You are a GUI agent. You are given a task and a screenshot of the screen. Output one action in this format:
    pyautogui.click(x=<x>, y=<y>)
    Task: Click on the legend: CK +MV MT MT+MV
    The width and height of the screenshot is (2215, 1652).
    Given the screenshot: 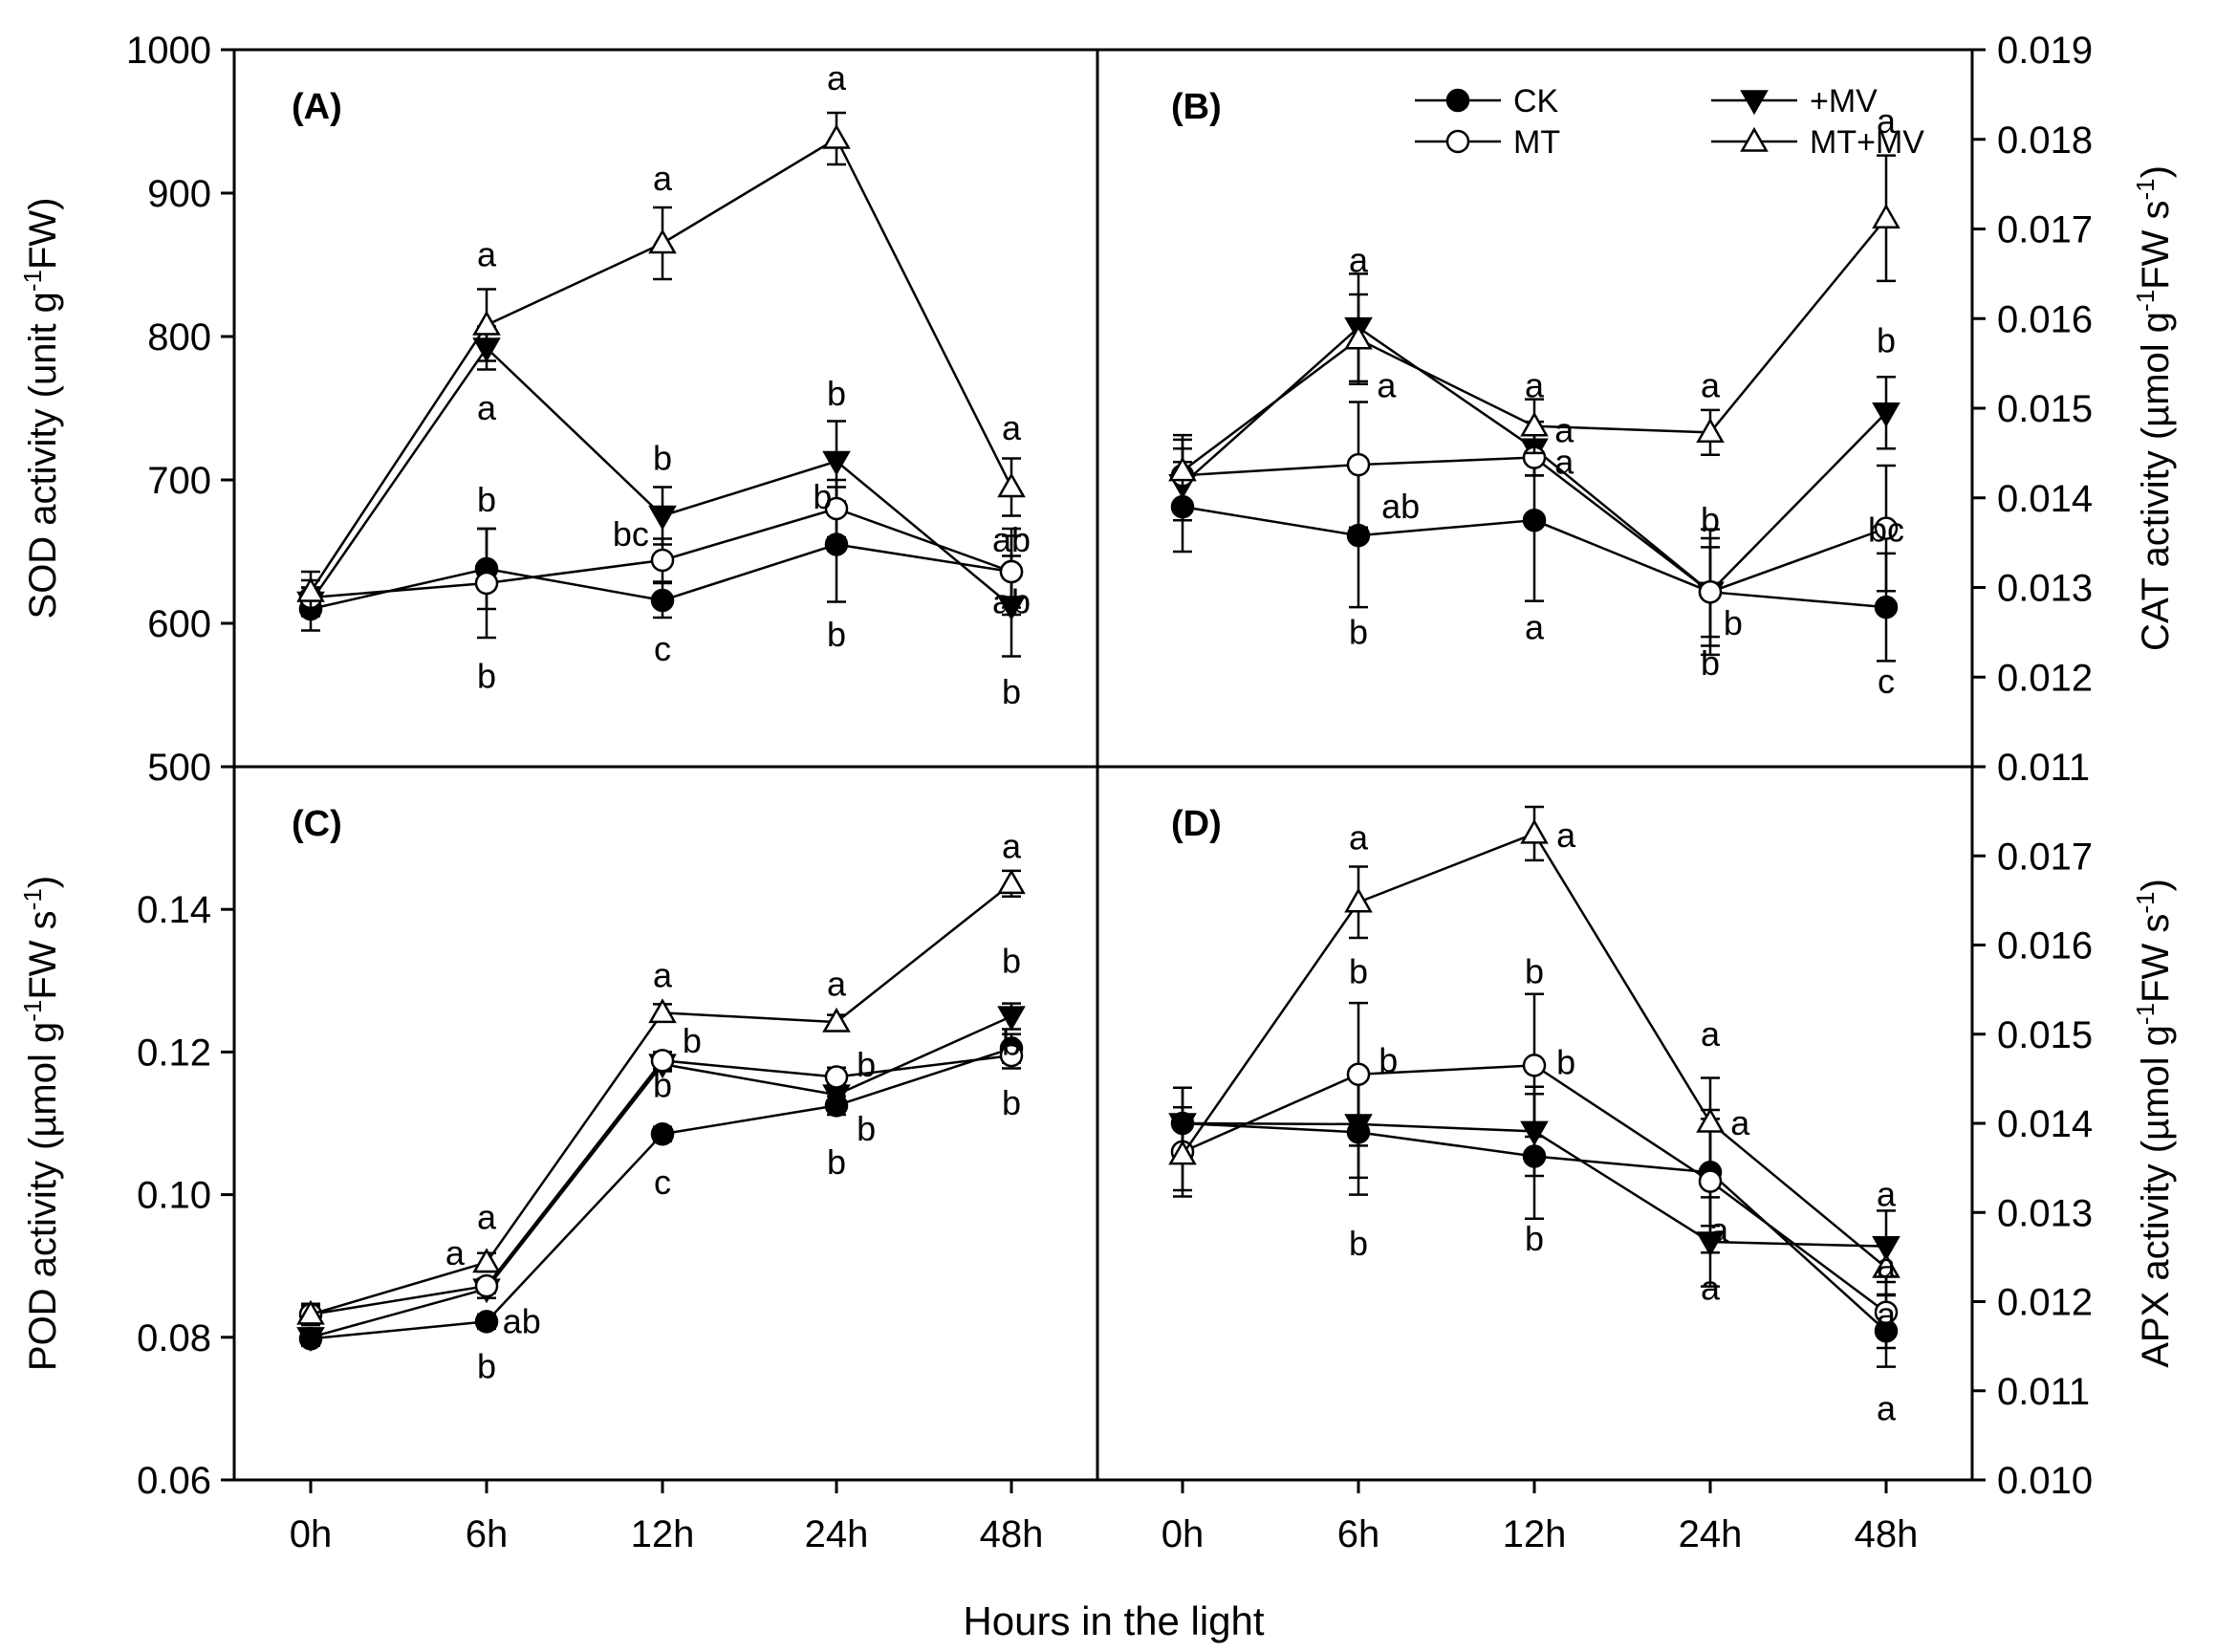 What is the action you would take?
    pyautogui.click(x=1669, y=122)
    